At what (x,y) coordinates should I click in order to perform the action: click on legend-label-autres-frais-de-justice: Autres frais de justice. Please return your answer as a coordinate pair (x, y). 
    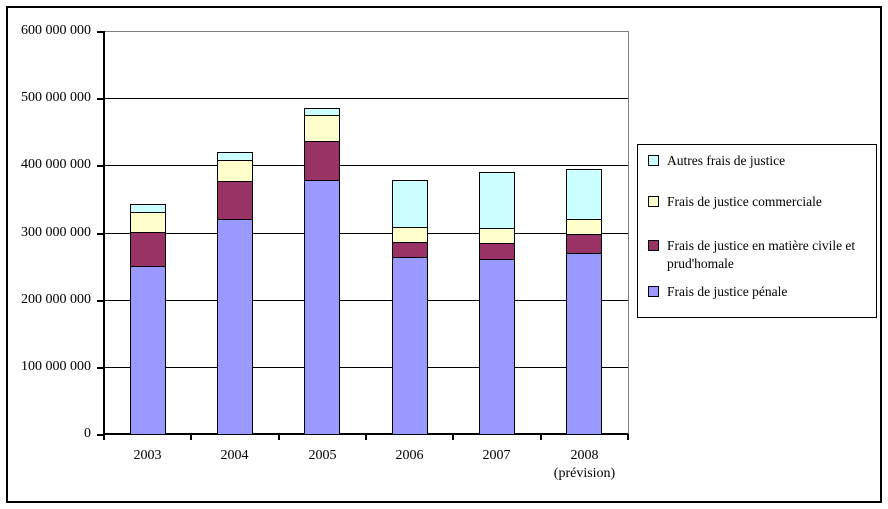
    Looking at the image, I should click on (726, 160).